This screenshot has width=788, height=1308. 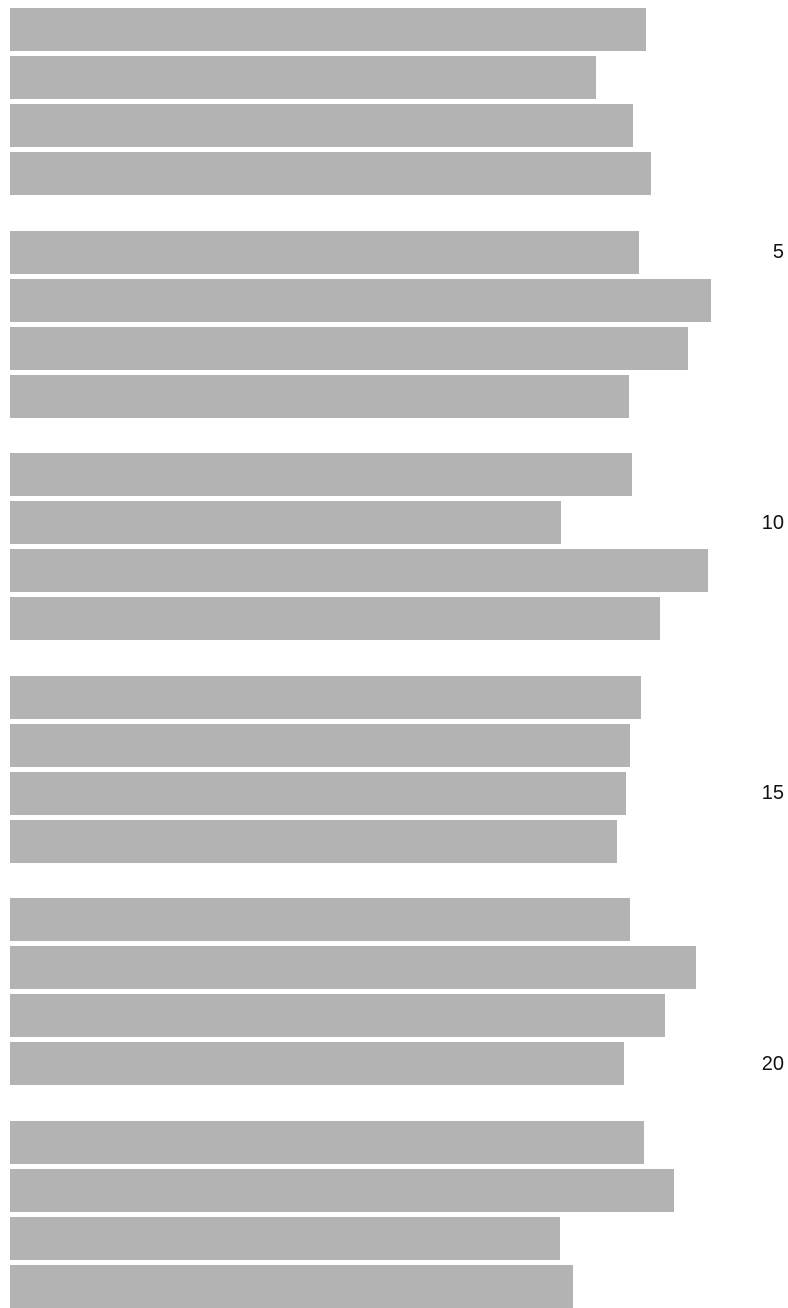 What do you see at coordinates (778, 252) in the screenshot?
I see `line-number: 5` at bounding box center [778, 252].